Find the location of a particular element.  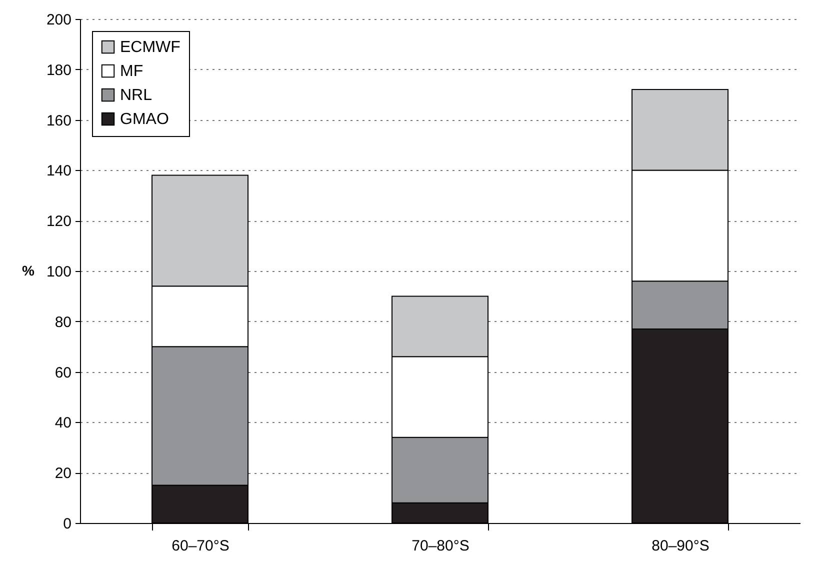

y-tick-label: 20 is located at coordinates (63, 473).